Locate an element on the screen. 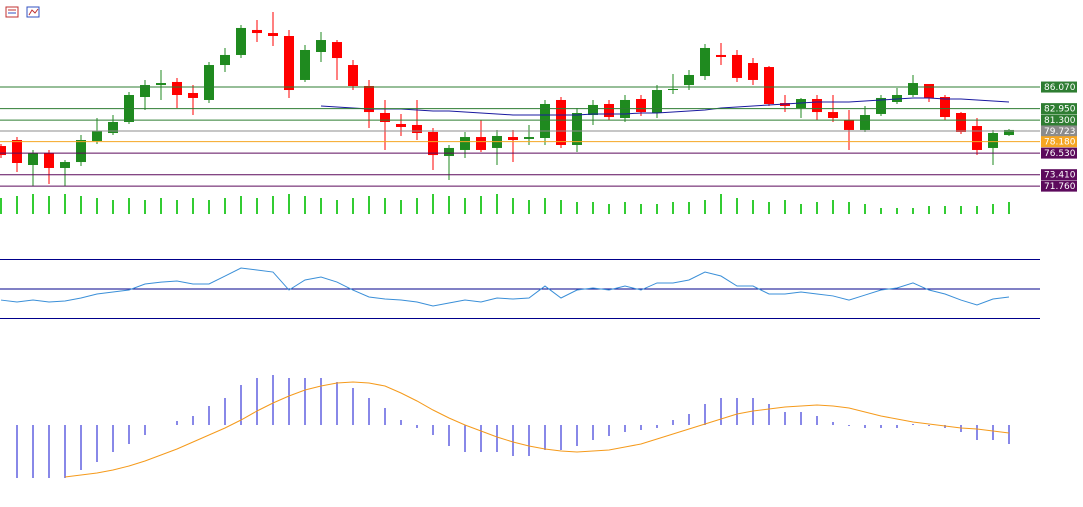 Image resolution: width=1083 pixels, height=507 pixels. icon-line is located at coordinates (33, 12).